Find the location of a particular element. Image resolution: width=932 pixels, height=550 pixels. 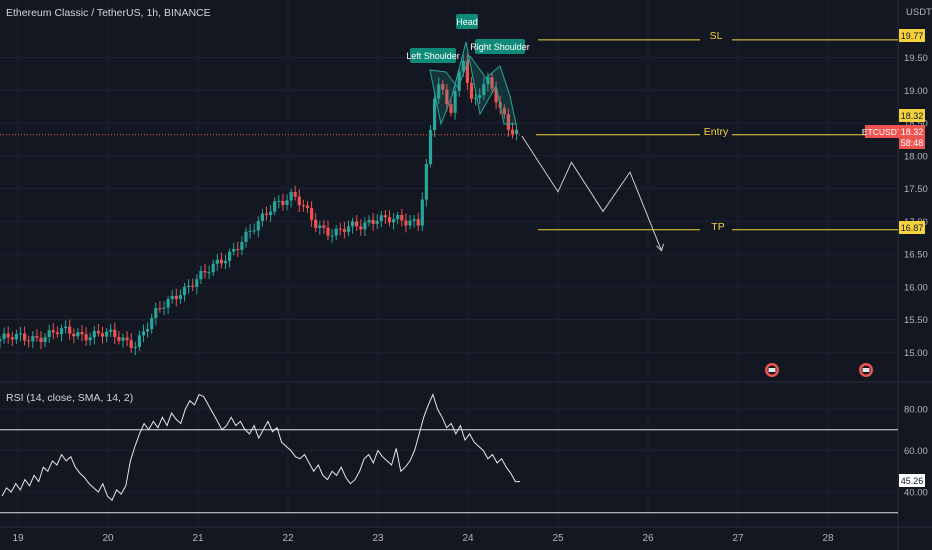

time-tick-label: 21 is located at coordinates (198, 538).